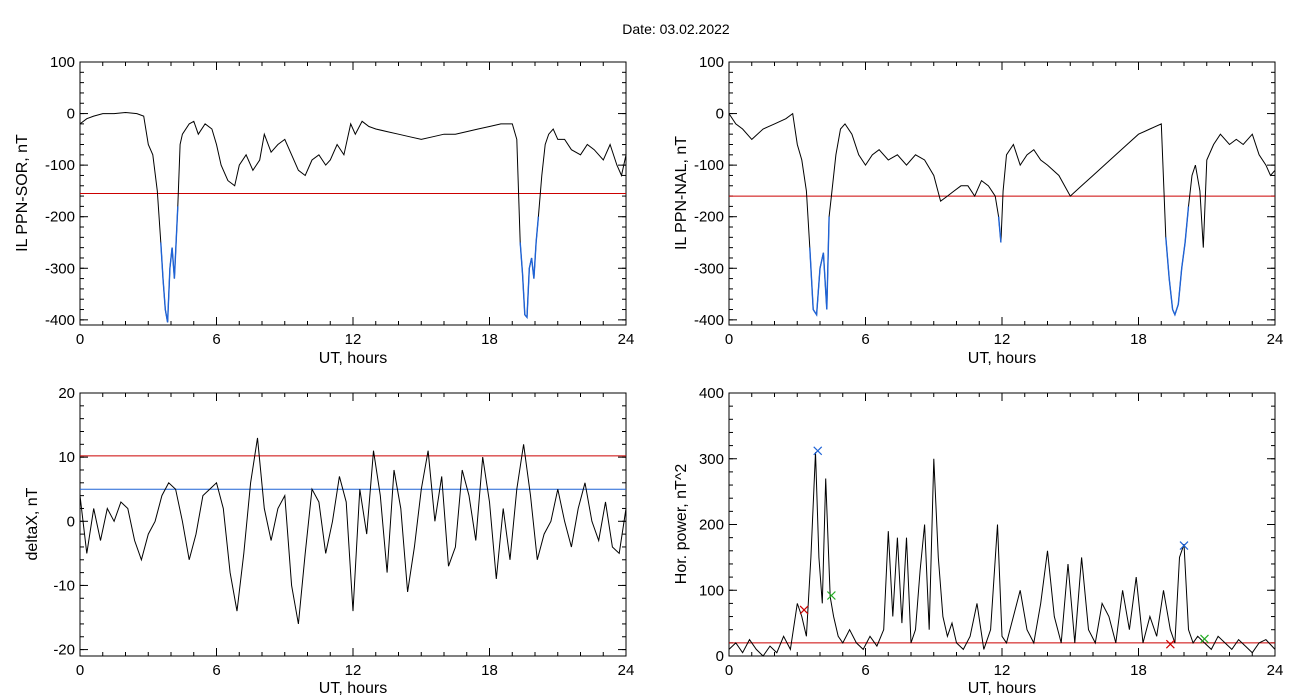 The height and width of the screenshot is (700, 1300). Describe the element at coordinates (711, 459) in the screenshot. I see `y-tick-label: 300` at that location.